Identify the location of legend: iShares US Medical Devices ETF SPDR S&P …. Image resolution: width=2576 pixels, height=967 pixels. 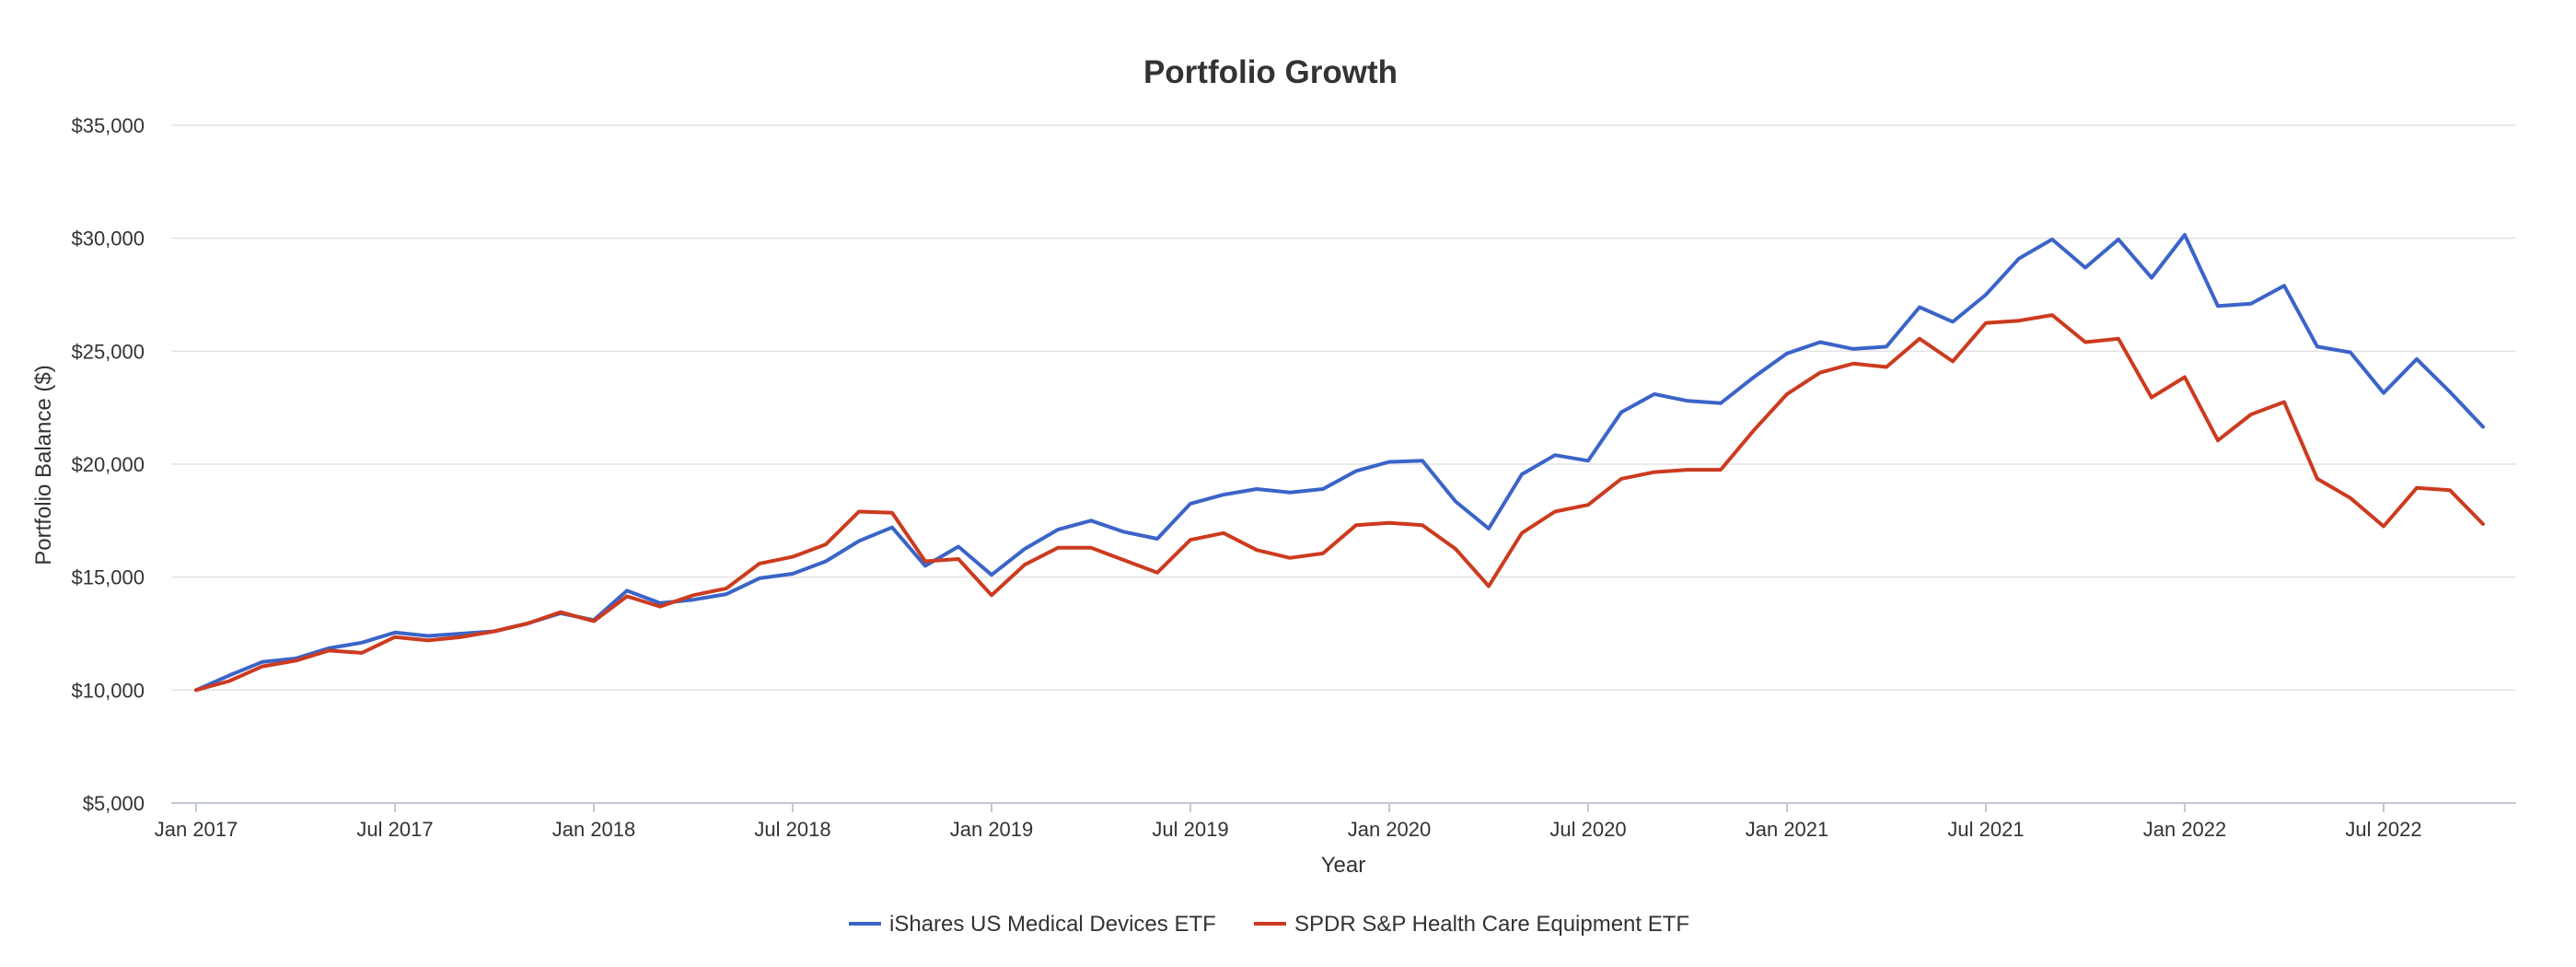
(1269, 924).